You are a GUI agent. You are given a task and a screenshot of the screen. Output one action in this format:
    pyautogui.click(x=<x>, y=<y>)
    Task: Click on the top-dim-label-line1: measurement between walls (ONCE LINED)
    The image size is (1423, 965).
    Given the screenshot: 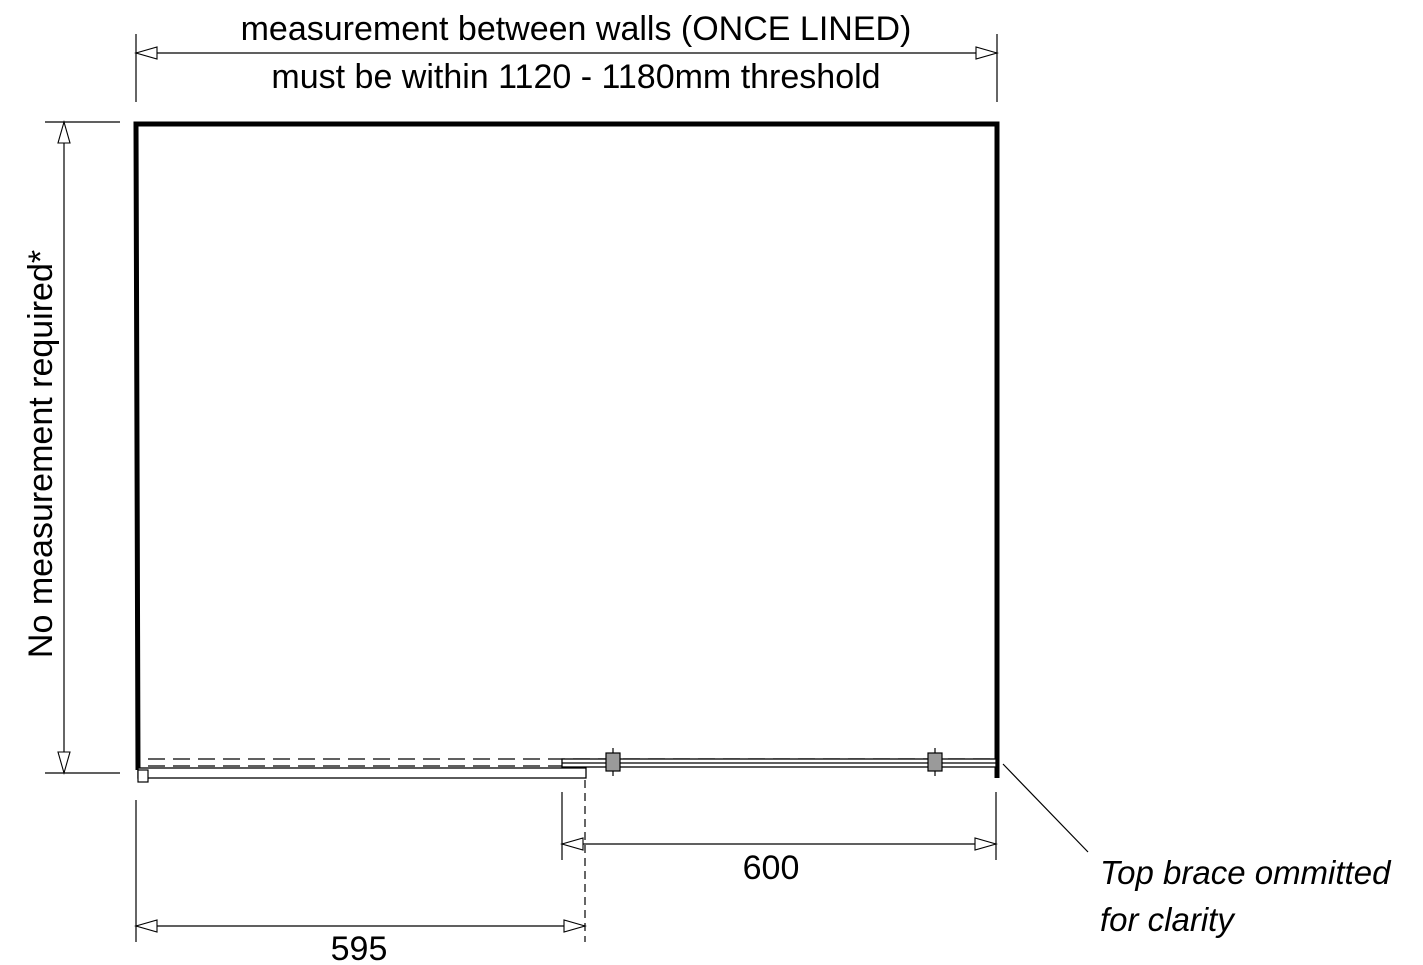 What is the action you would take?
    pyautogui.click(x=576, y=29)
    